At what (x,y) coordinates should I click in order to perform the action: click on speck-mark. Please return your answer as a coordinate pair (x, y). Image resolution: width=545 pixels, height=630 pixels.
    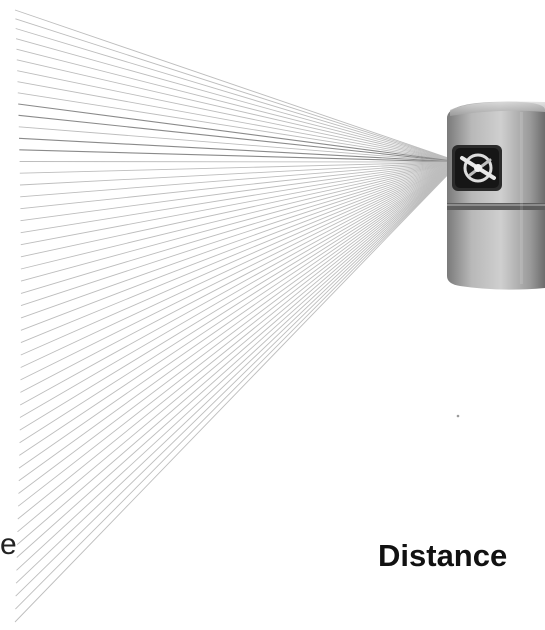
    Looking at the image, I should click on (458, 416).